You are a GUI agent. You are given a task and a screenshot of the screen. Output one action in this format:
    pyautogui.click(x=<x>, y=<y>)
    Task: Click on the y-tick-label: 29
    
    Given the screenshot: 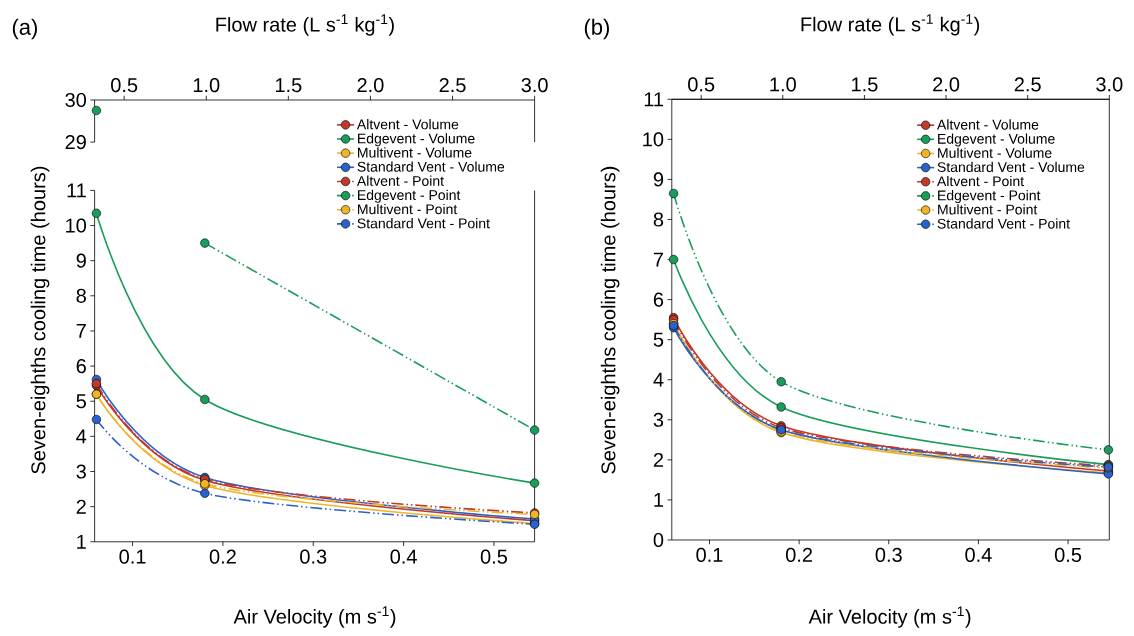 What is the action you would take?
    pyautogui.click(x=75, y=142)
    